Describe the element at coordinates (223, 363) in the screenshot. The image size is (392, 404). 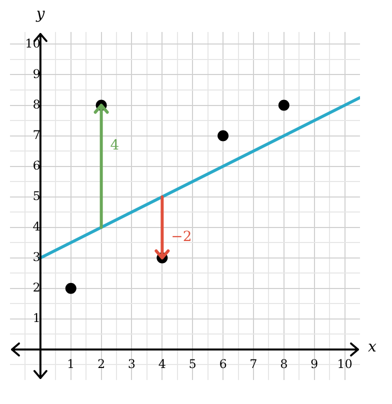
I see `x-tick-label: 6` at that location.